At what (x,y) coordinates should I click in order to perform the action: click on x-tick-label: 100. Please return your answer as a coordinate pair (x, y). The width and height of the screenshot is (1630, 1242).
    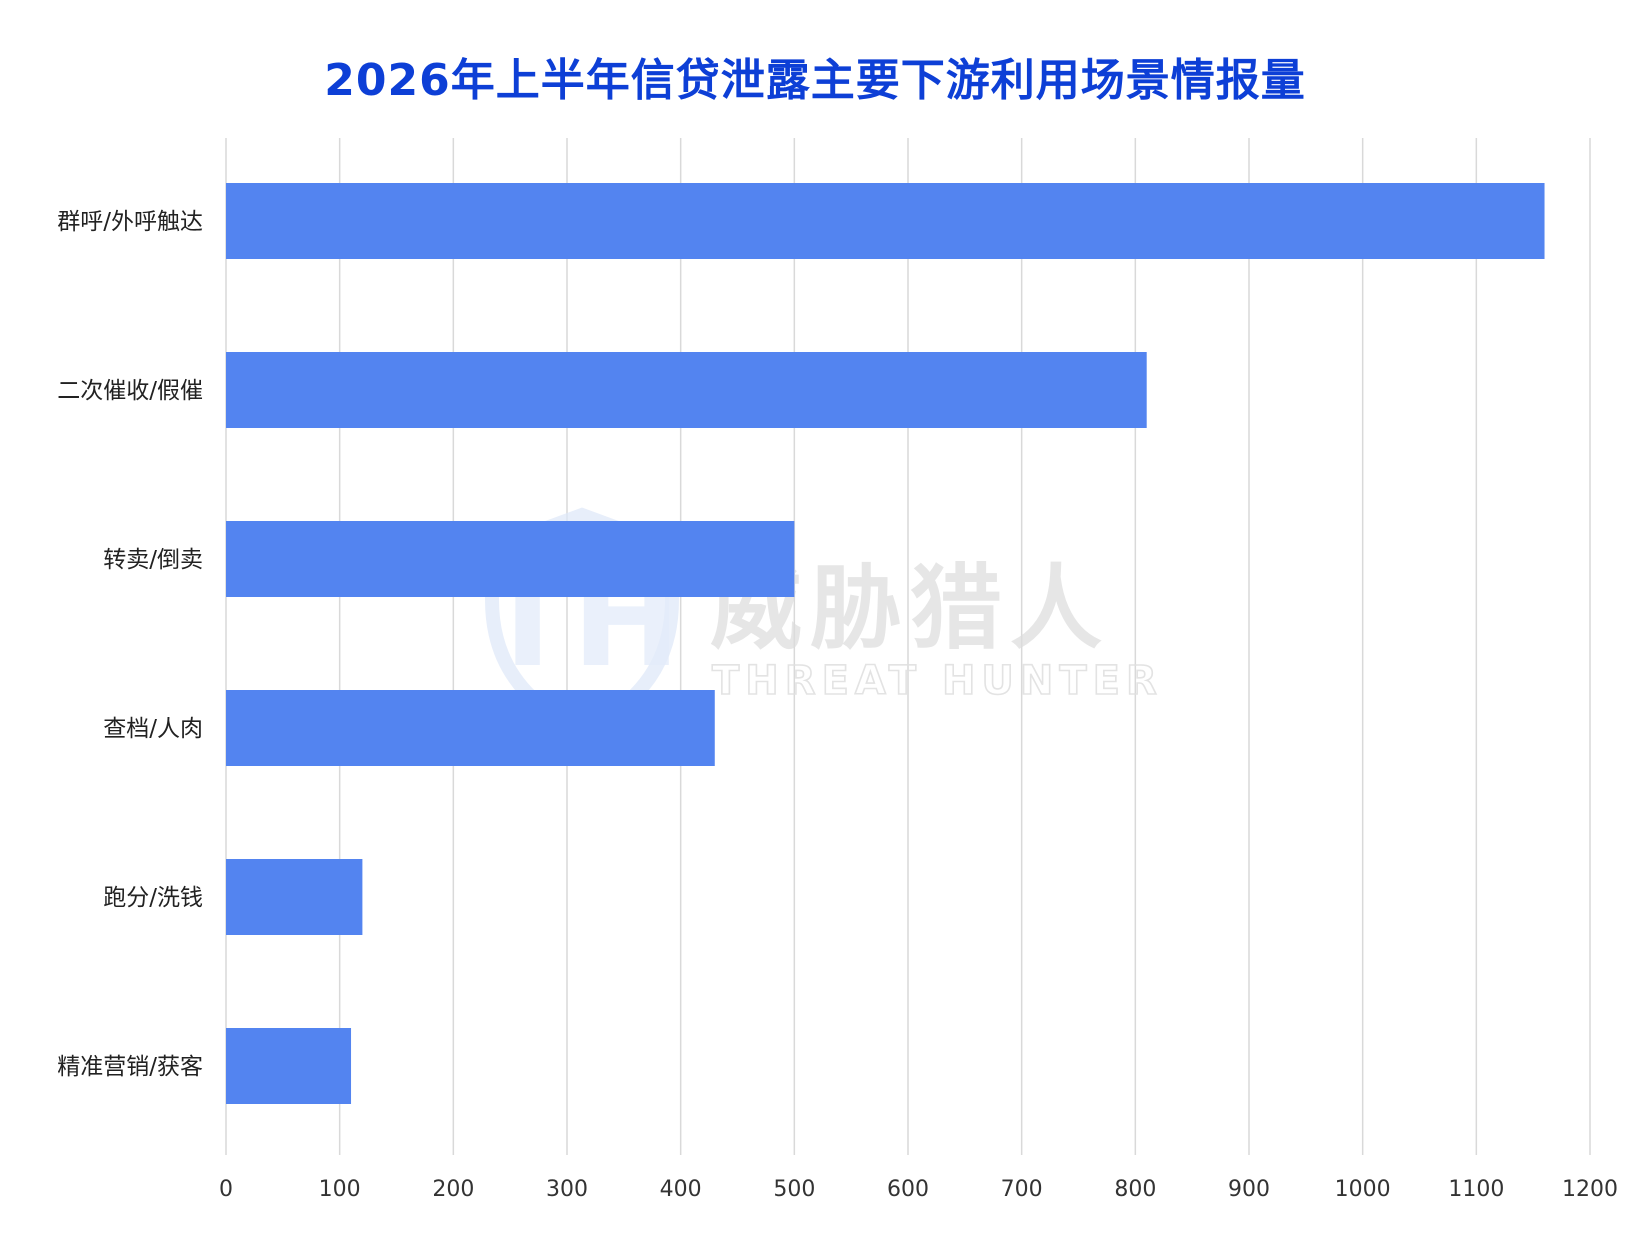
    Looking at the image, I should click on (340, 1189).